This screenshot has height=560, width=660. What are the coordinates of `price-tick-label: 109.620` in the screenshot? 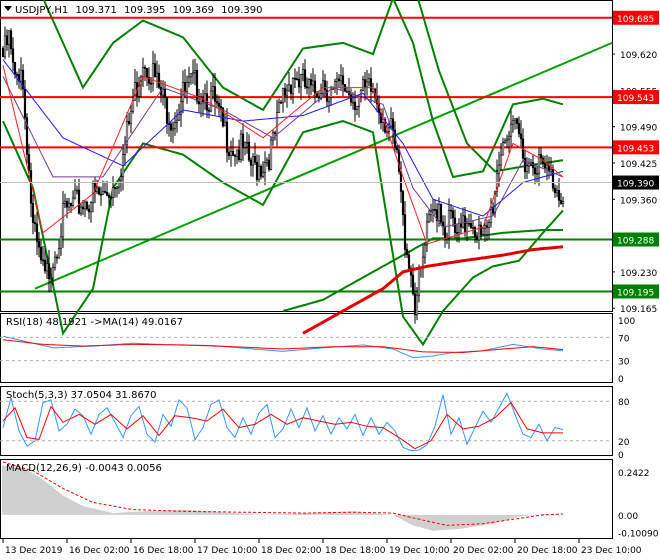 It's located at (638, 56).